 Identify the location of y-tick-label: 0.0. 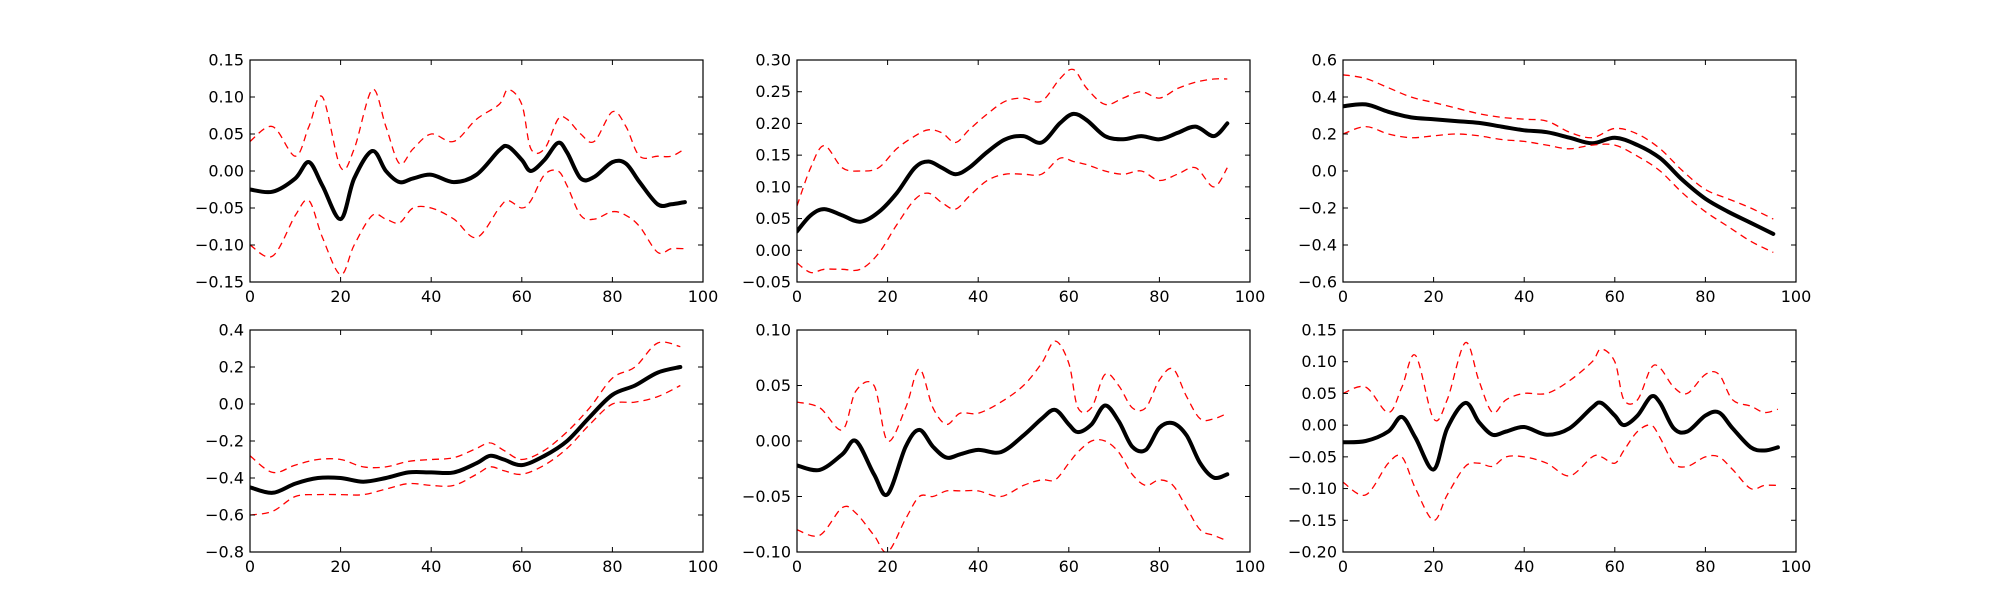
(231, 404).